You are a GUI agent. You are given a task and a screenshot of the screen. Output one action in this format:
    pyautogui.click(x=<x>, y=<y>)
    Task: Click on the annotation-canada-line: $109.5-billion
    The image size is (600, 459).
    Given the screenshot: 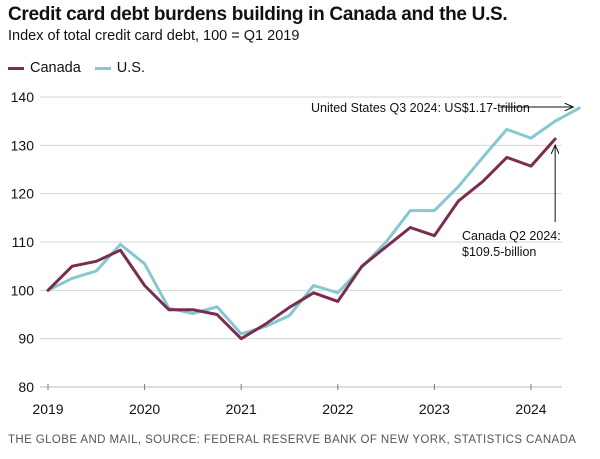 What is the action you would take?
    pyautogui.click(x=499, y=252)
    